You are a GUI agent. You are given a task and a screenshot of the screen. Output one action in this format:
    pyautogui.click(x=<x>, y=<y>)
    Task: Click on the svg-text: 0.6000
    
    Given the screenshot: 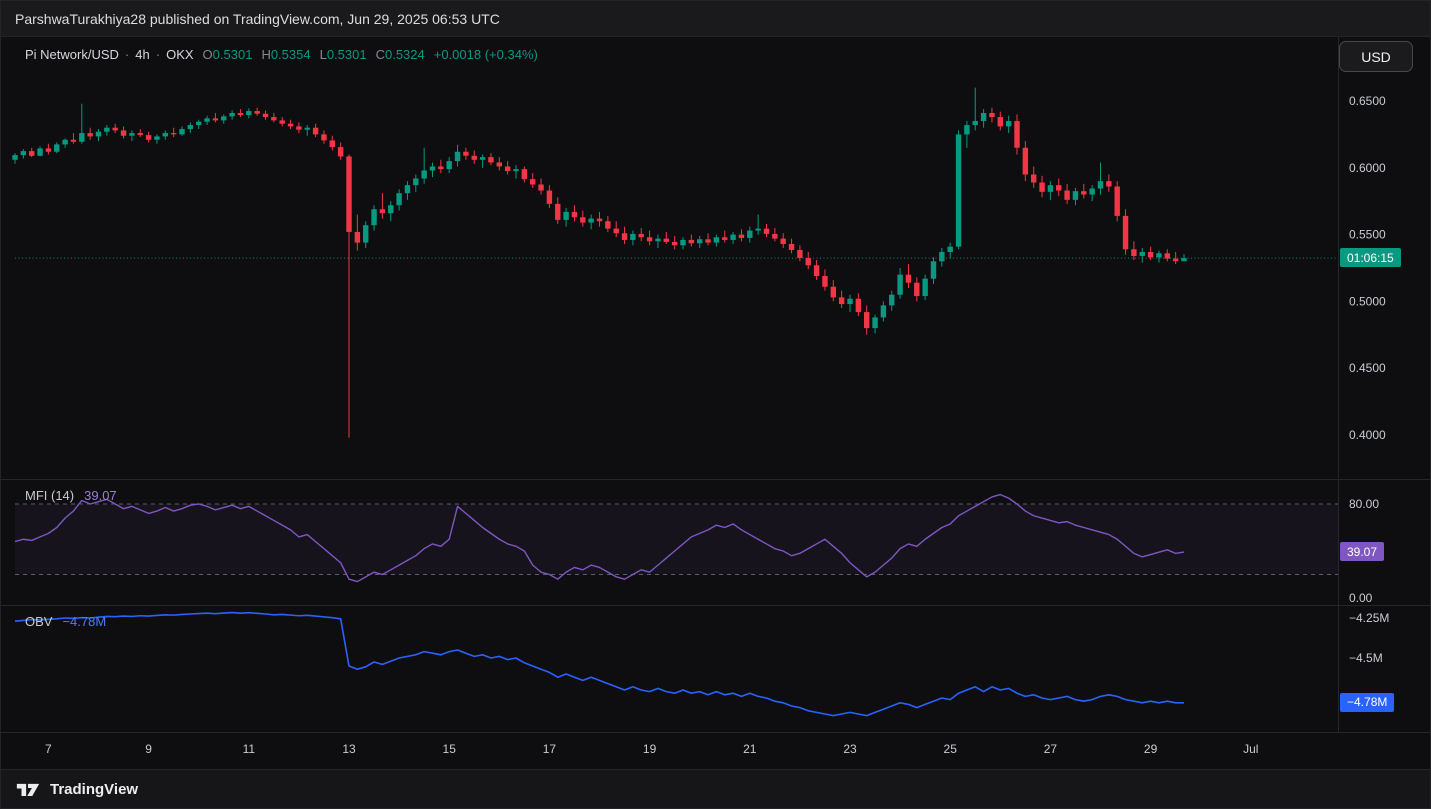 What is the action you would take?
    pyautogui.click(x=1367, y=168)
    